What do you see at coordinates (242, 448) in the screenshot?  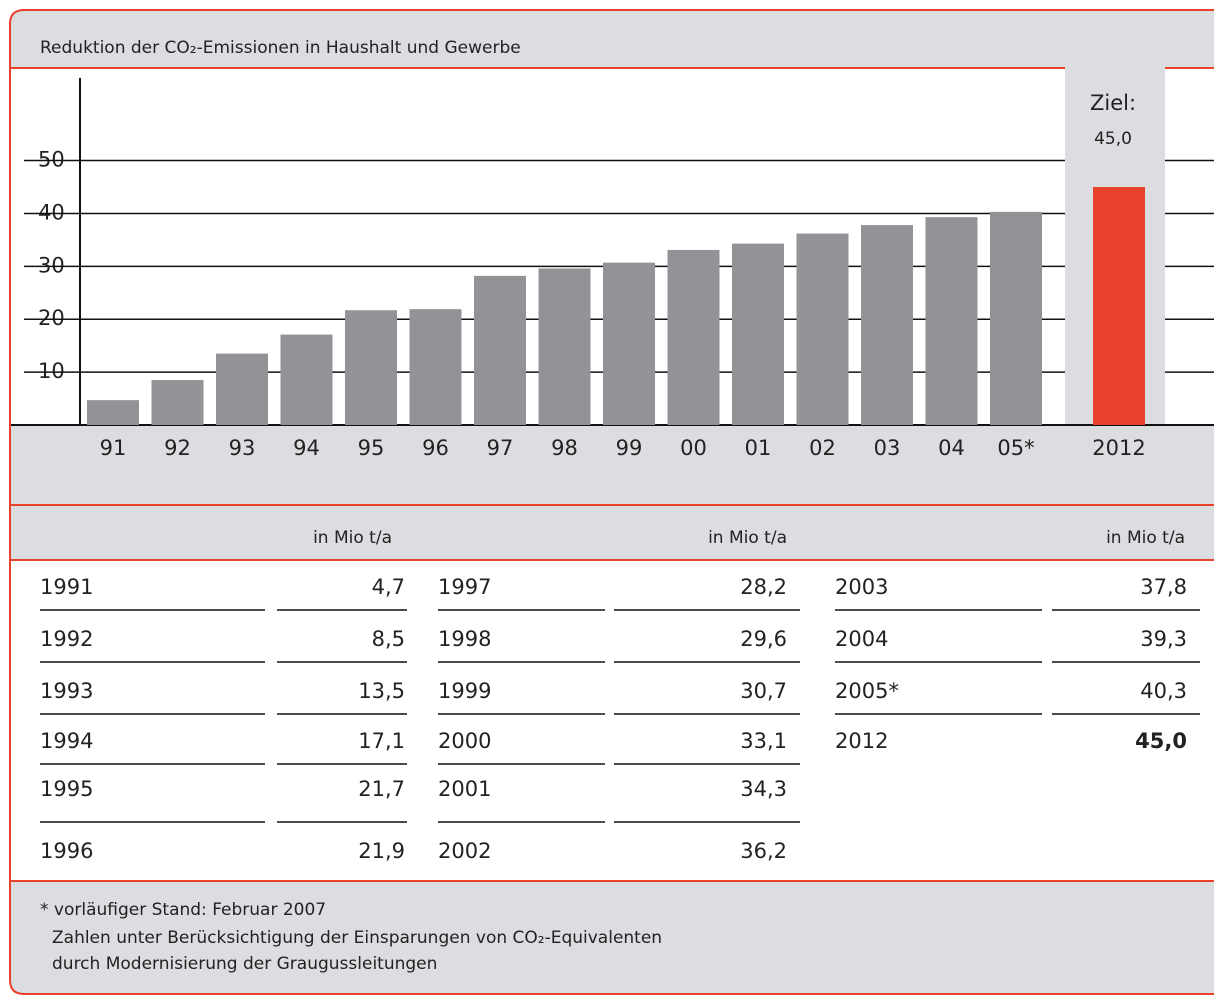 I see `x-tick-label: 93` at bounding box center [242, 448].